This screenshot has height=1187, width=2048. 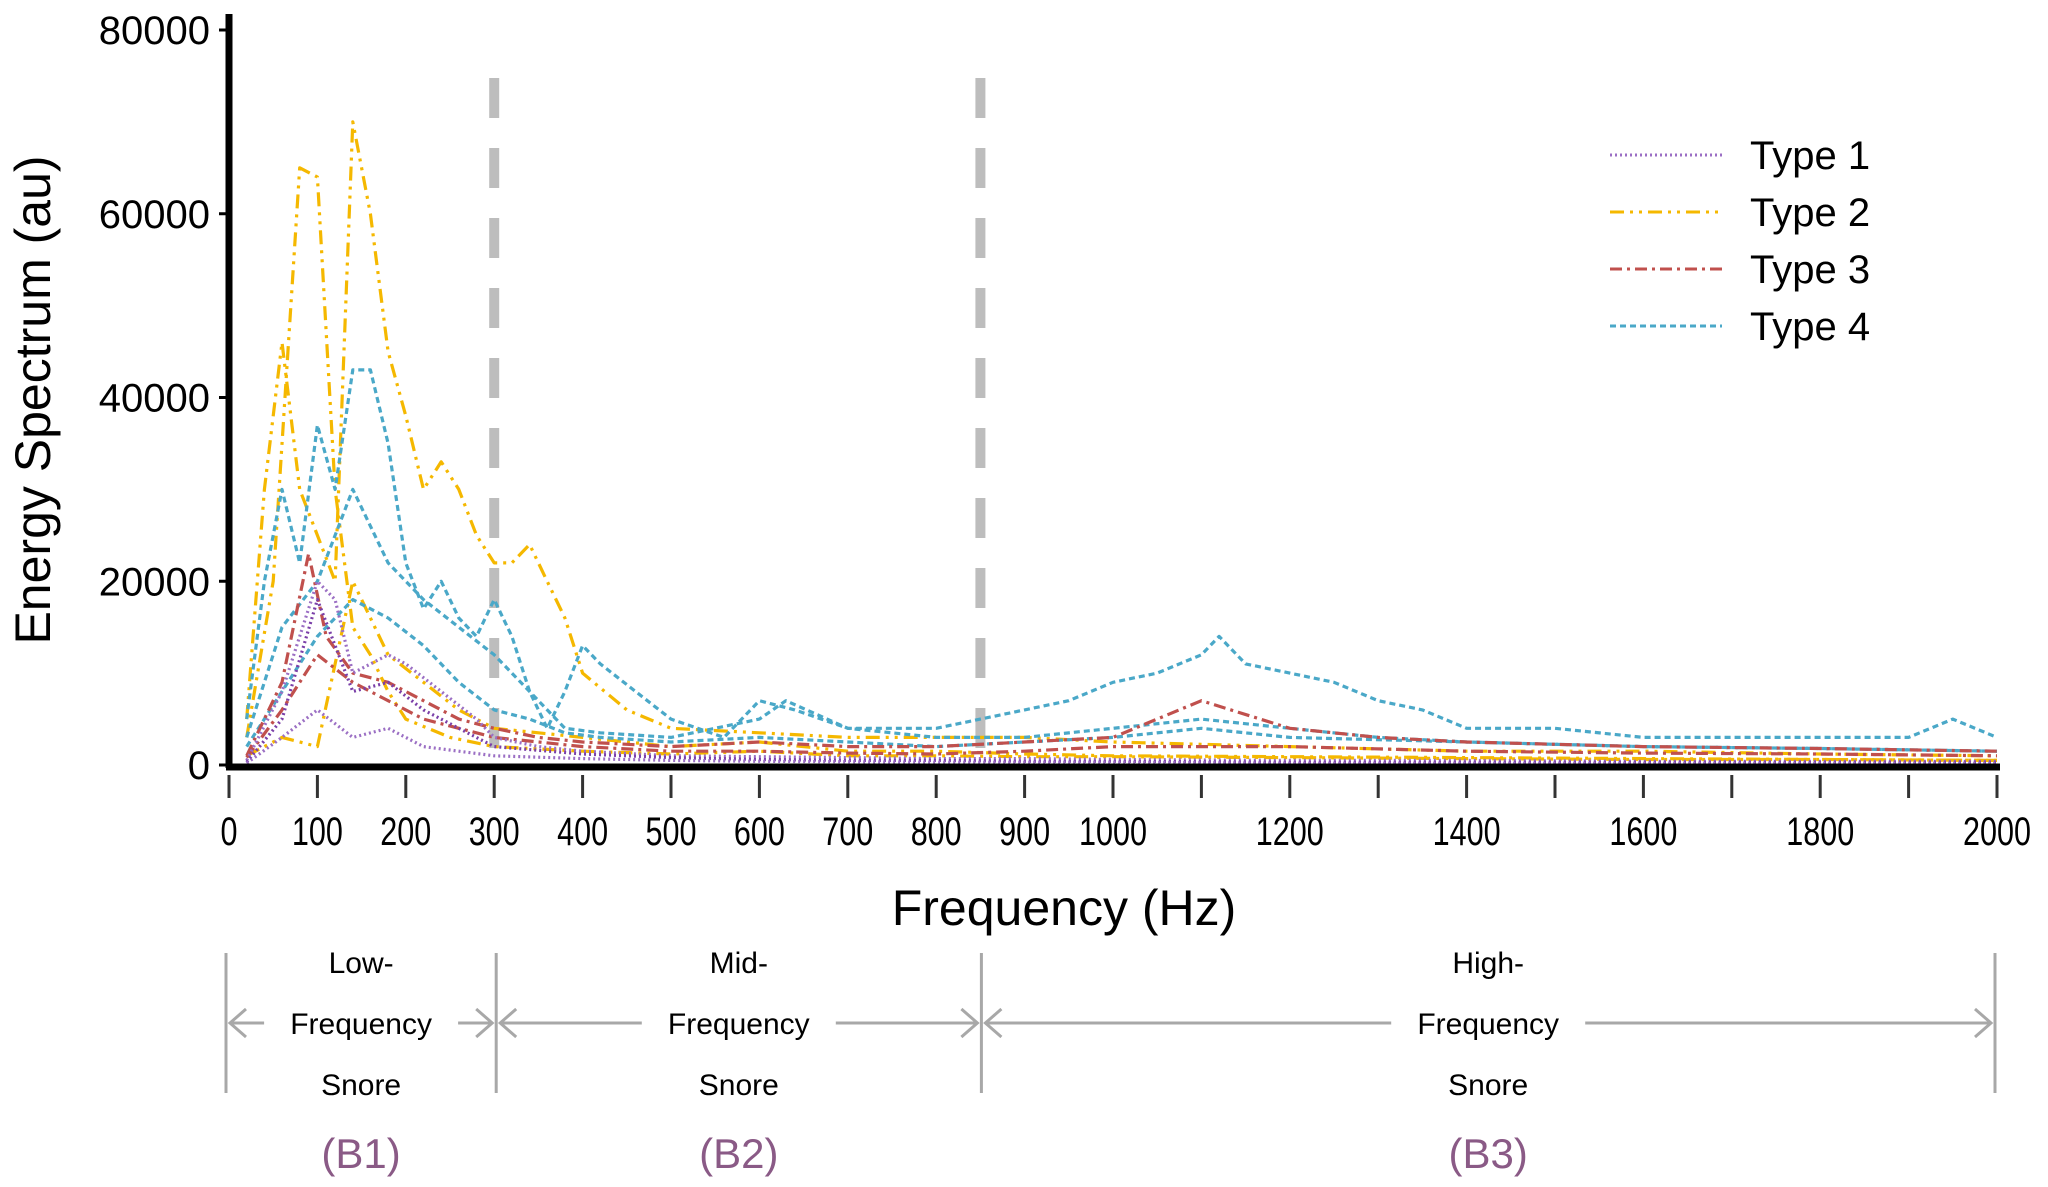 I want to click on x-tick-label: 800, so click(x=936, y=832).